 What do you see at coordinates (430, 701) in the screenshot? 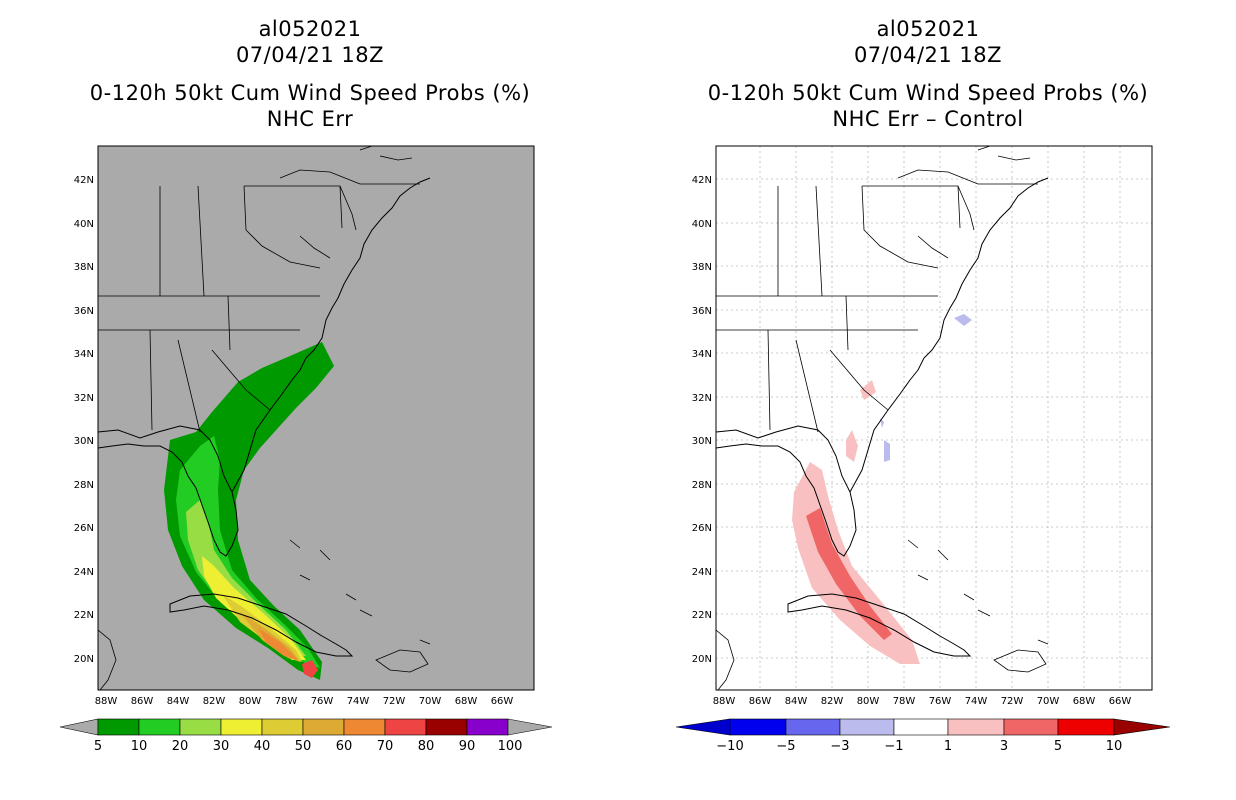
I see `left-lon-label: 70W` at bounding box center [430, 701].